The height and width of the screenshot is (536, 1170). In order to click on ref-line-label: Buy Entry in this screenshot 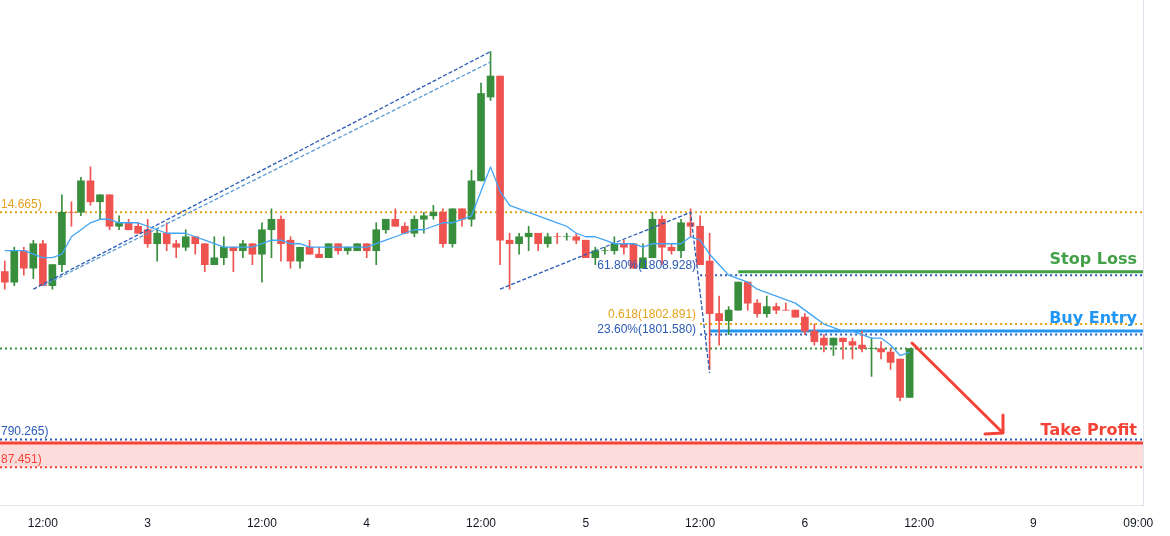, I will do `click(1093, 318)`.